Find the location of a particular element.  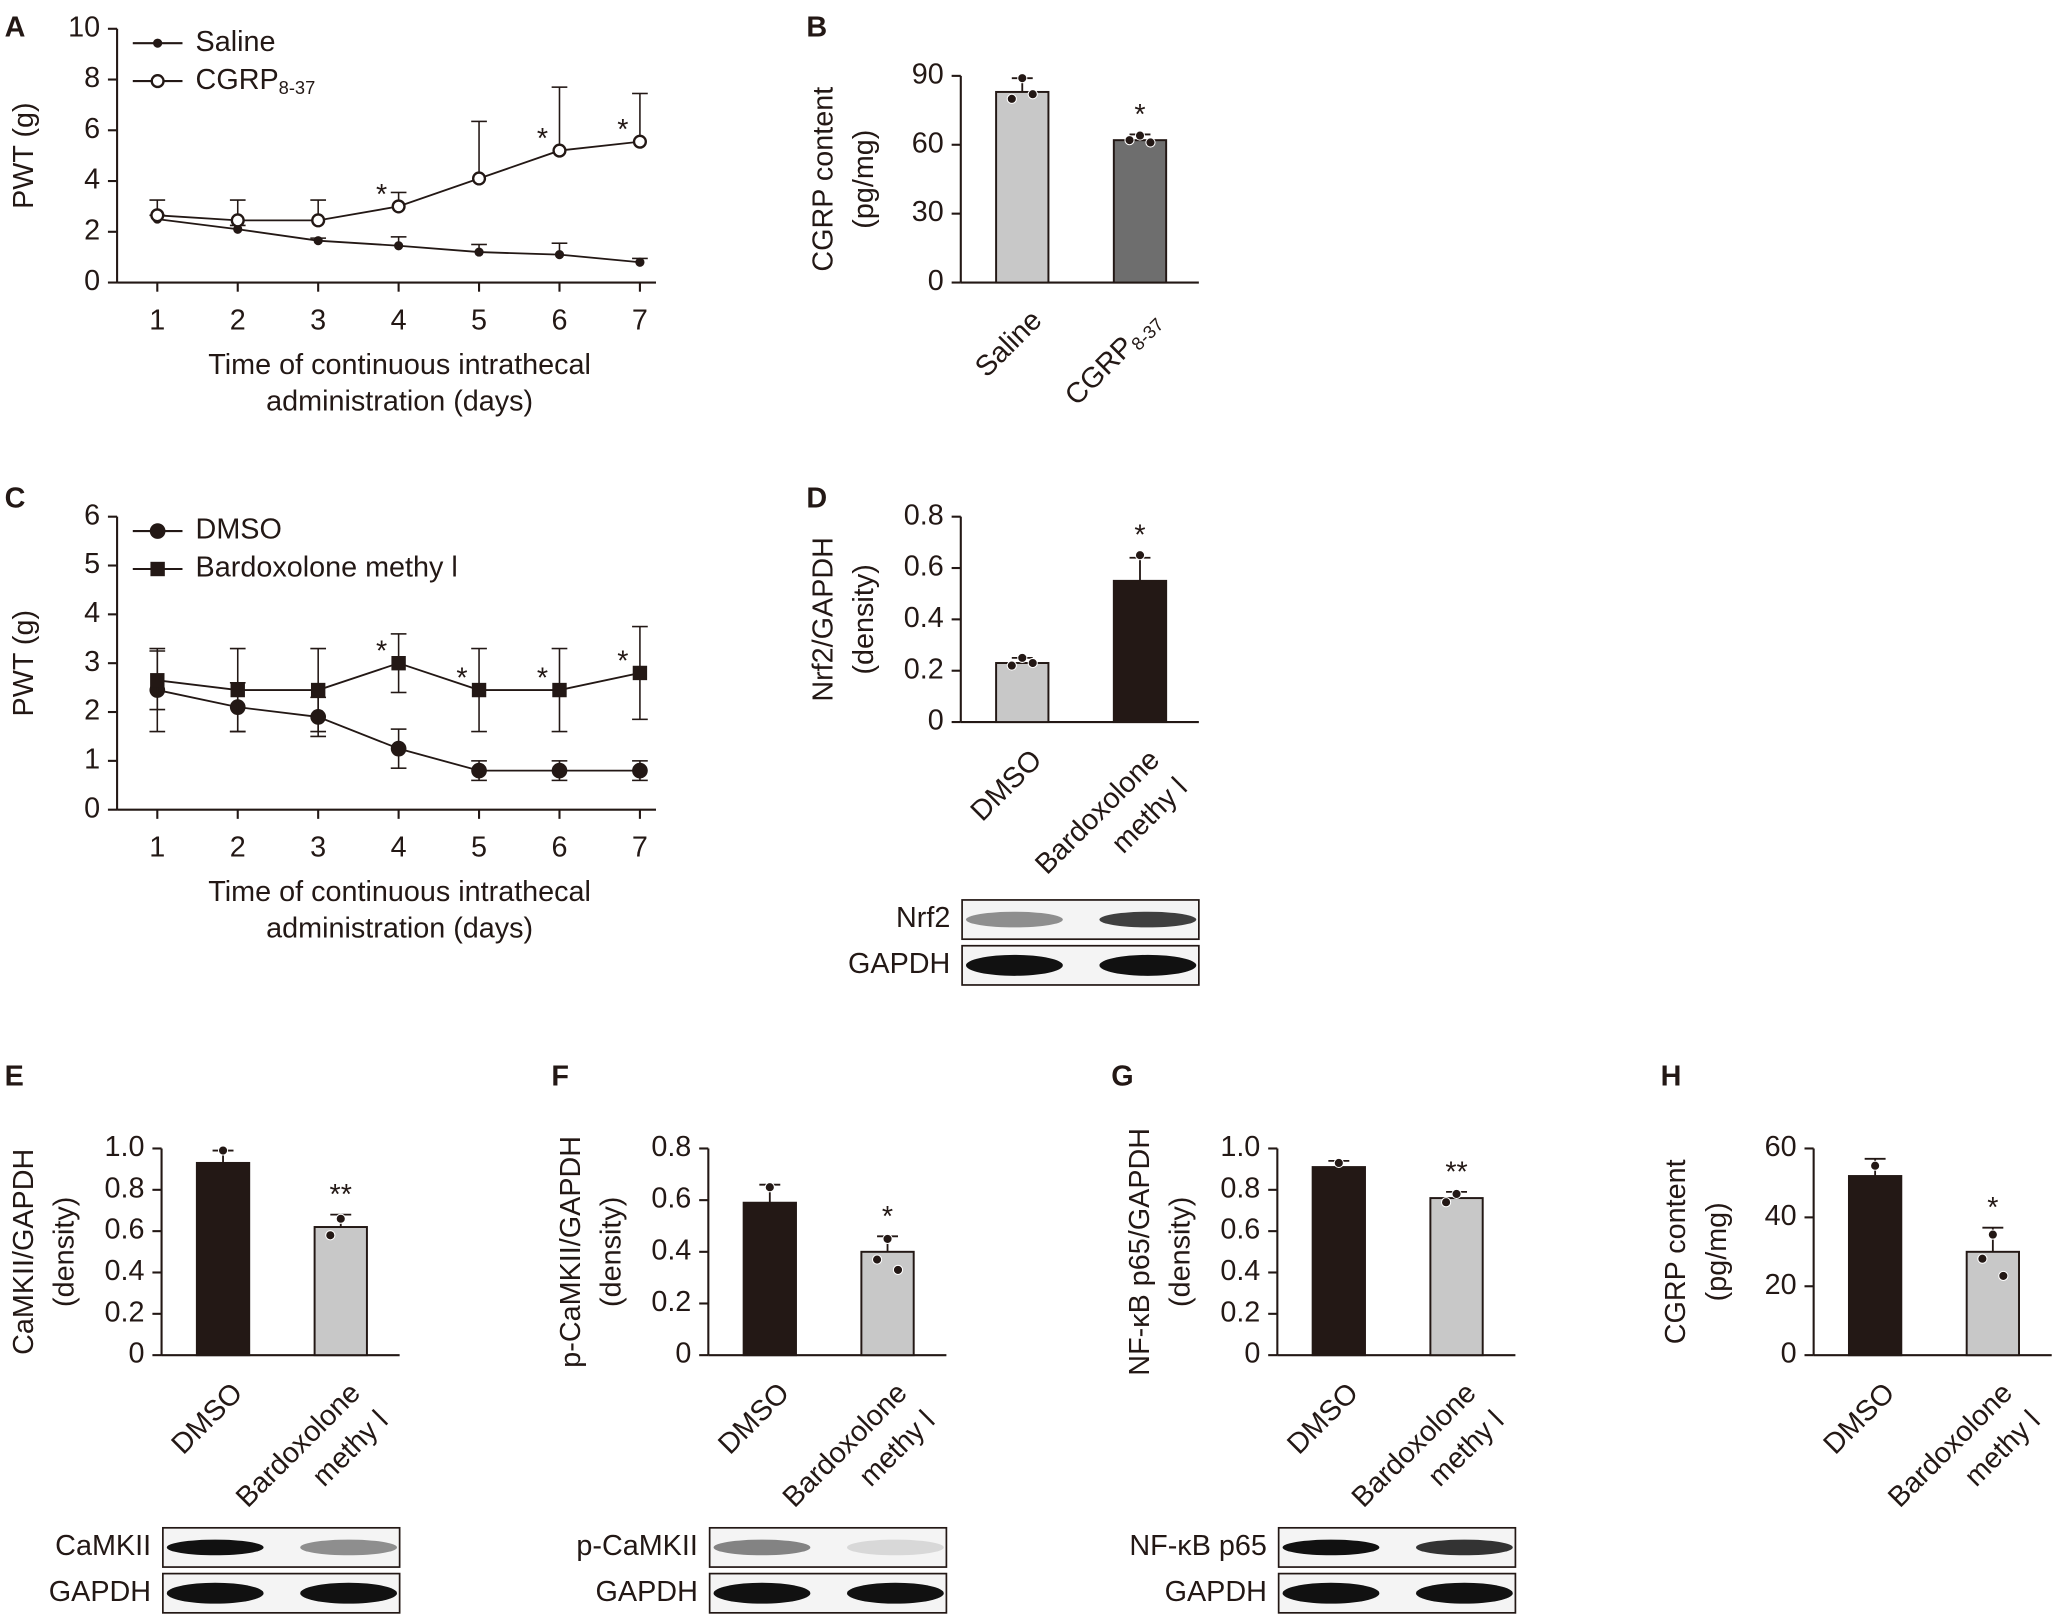

y-tick-label: 0.6 is located at coordinates (924, 567).